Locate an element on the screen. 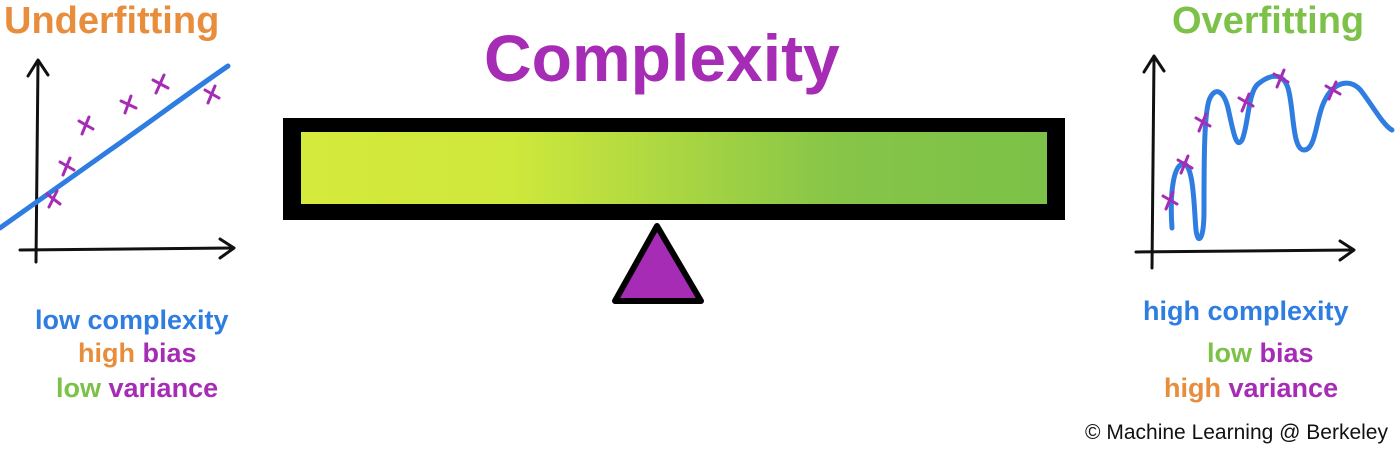 The height and width of the screenshot is (454, 1400). overfitting-plot is located at coordinates (1264, 162).